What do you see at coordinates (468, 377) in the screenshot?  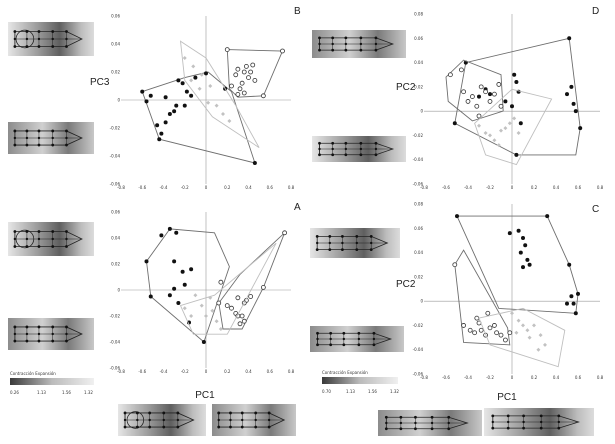 I see `x-tick-label: -0.4` at bounding box center [468, 377].